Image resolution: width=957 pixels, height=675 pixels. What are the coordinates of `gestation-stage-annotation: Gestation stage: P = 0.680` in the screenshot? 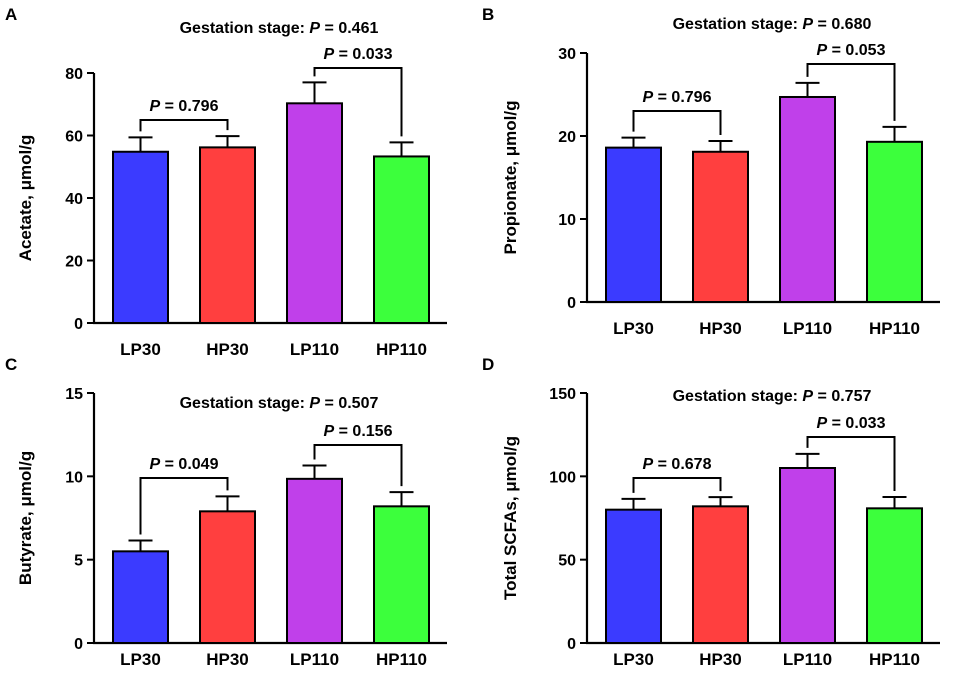 It's located at (772, 24).